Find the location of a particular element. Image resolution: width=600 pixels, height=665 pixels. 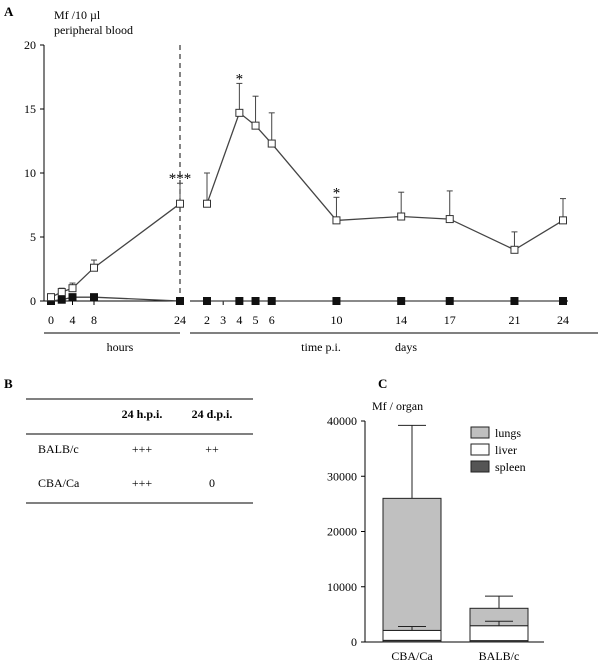

c-error-bars is located at coordinates (455, 527).